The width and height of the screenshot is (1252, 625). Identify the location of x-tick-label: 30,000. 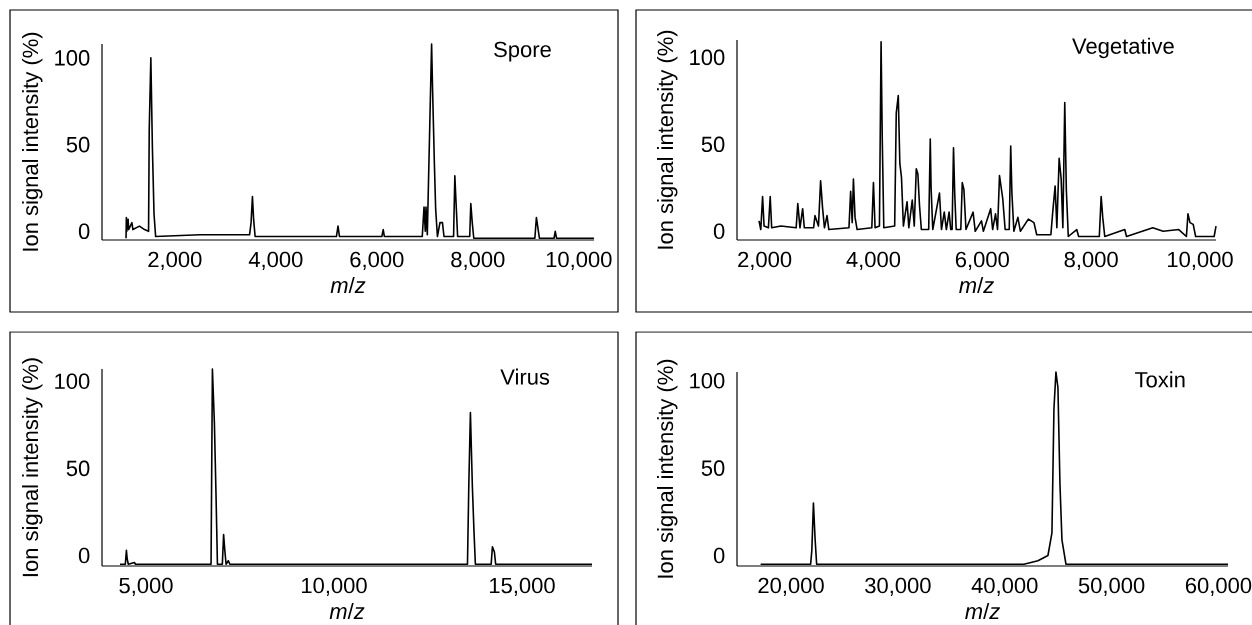
(898, 586).